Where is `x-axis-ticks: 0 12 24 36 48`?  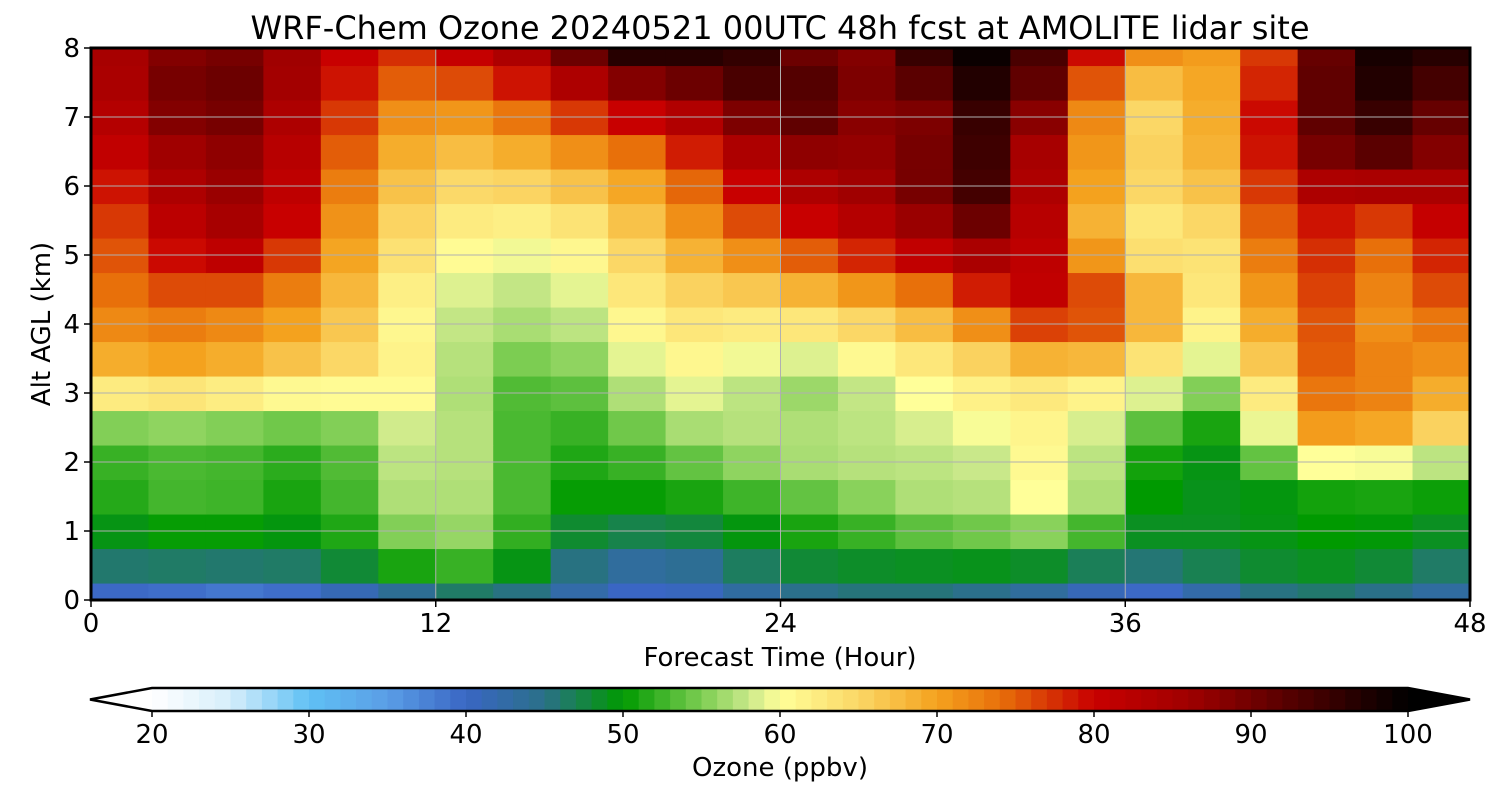
x-axis-ticks: 0 12 24 36 48 is located at coordinates (785, 619).